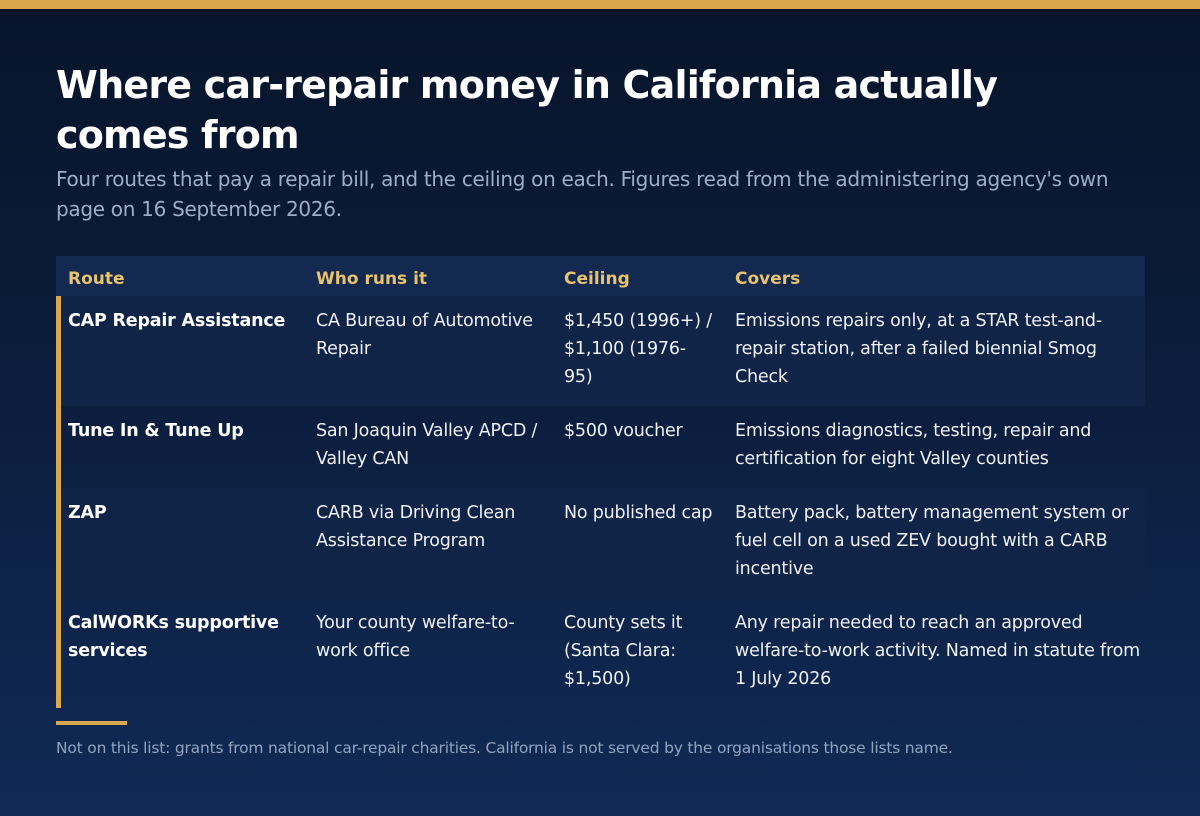  Describe the element at coordinates (768, 279) in the screenshot. I see `column-header-covers: Covers` at that location.